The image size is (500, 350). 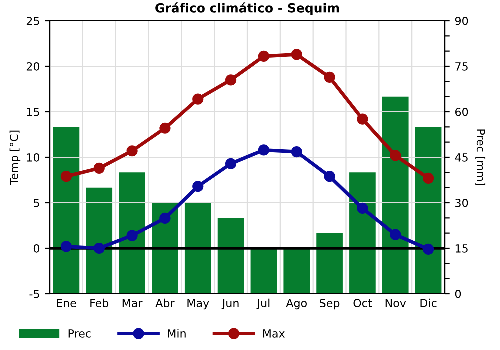 What do you see at coordinates (199, 304) in the screenshot?
I see `x-tick-label: May` at bounding box center [199, 304].